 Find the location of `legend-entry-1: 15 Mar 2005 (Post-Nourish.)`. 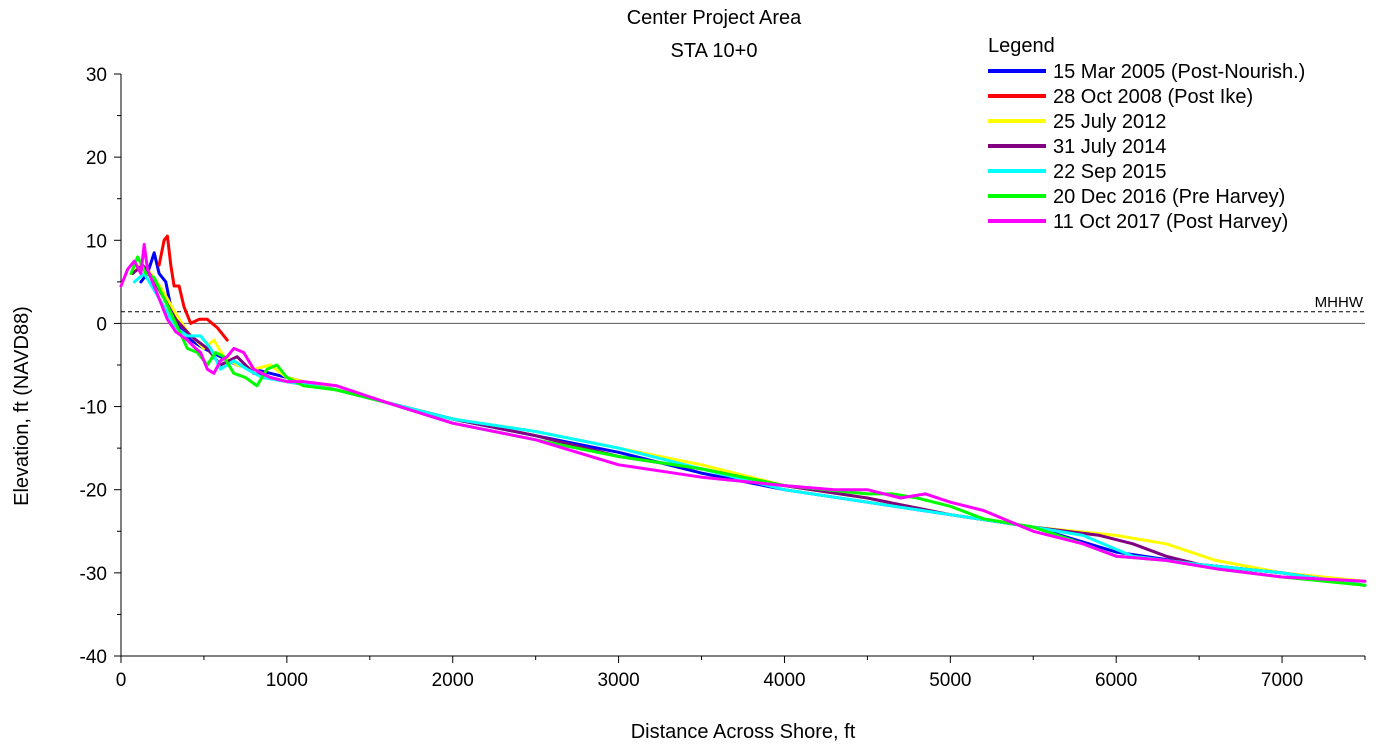

legend-entry-1: 15 Mar 2005 (Post-Nourish.) is located at coordinates (1179, 72).